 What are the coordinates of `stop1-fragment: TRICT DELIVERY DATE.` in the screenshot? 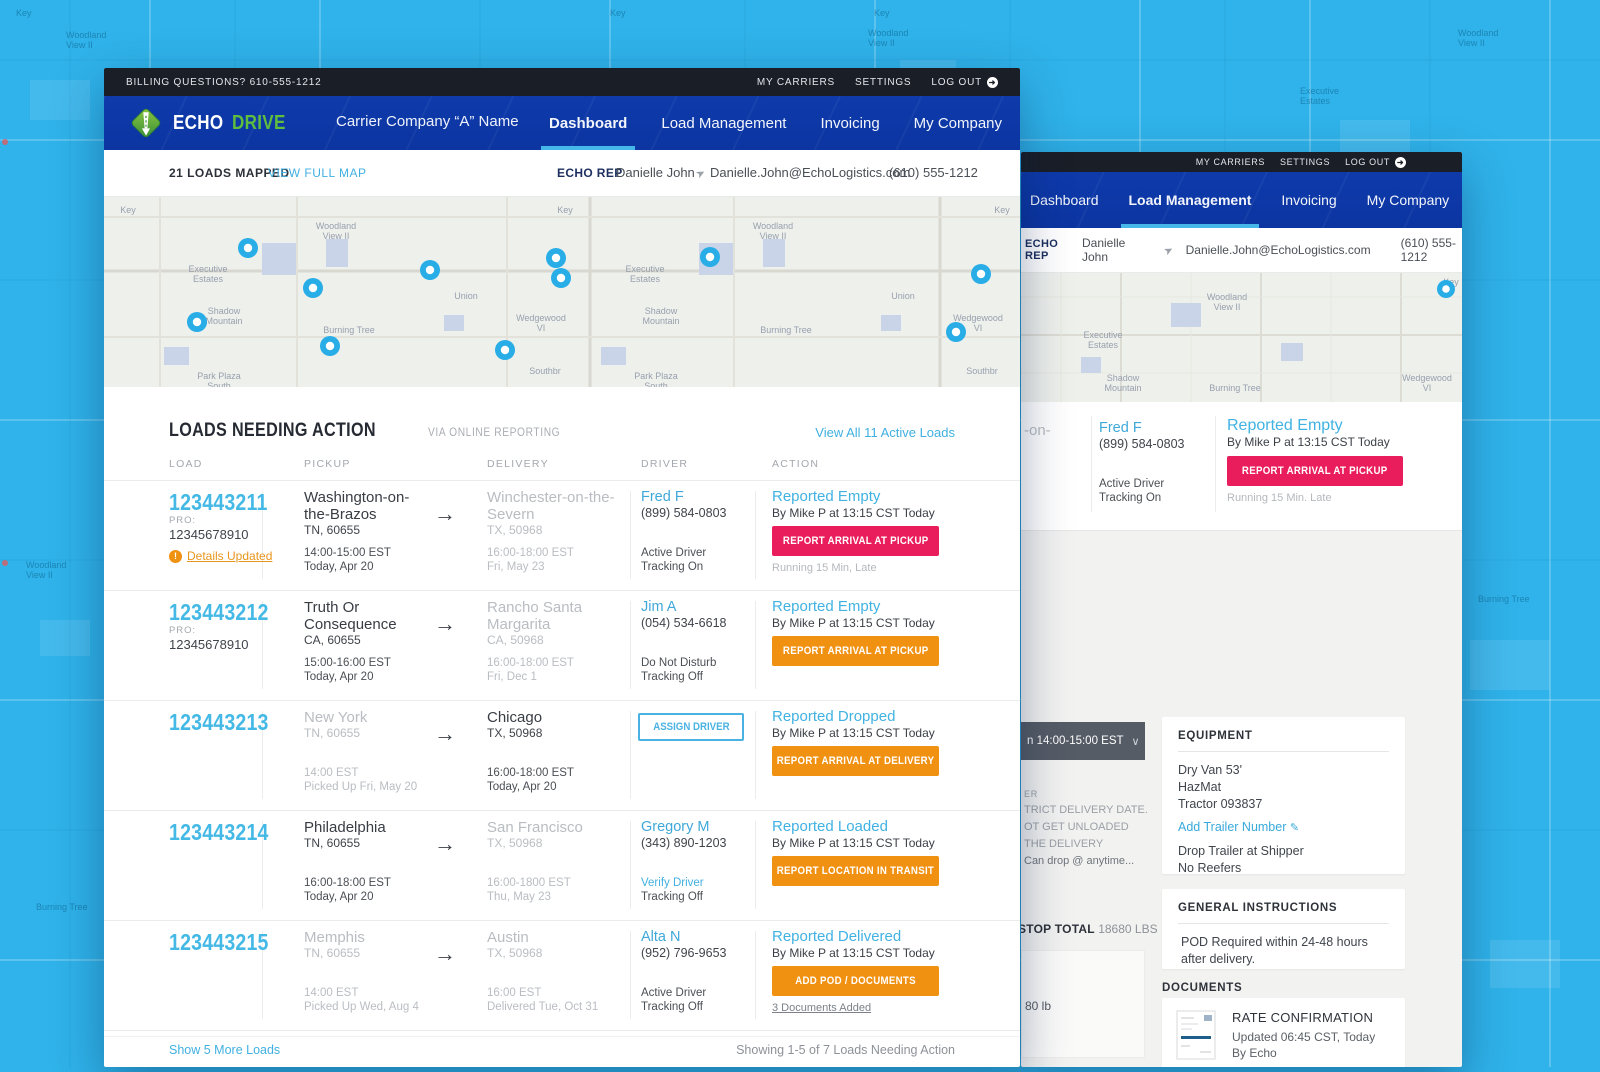 It's located at (1086, 810).